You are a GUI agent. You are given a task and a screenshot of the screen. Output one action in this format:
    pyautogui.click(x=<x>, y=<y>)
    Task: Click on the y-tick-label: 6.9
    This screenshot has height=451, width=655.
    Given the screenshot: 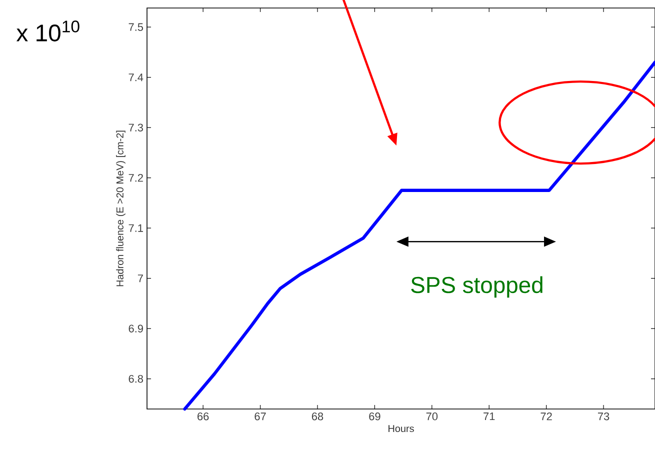 What is the action you would take?
    pyautogui.click(x=135, y=328)
    